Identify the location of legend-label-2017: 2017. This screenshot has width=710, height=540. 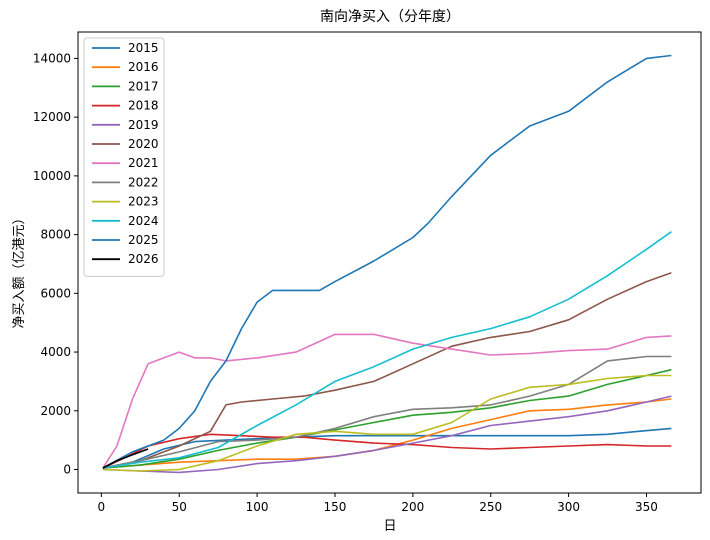
(143, 86).